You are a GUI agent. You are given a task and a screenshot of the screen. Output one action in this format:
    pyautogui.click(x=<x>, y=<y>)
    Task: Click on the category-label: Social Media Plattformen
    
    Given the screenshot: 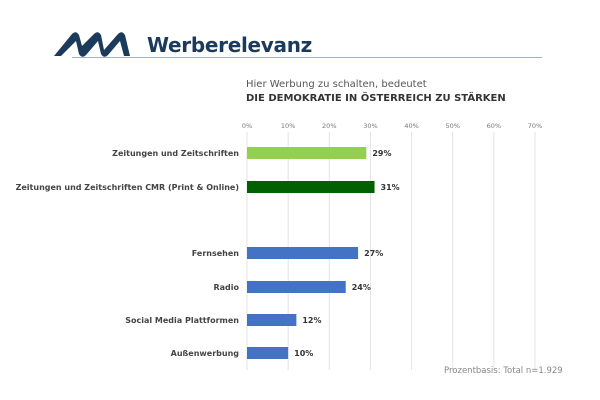 What is the action you would take?
    pyautogui.click(x=182, y=320)
    